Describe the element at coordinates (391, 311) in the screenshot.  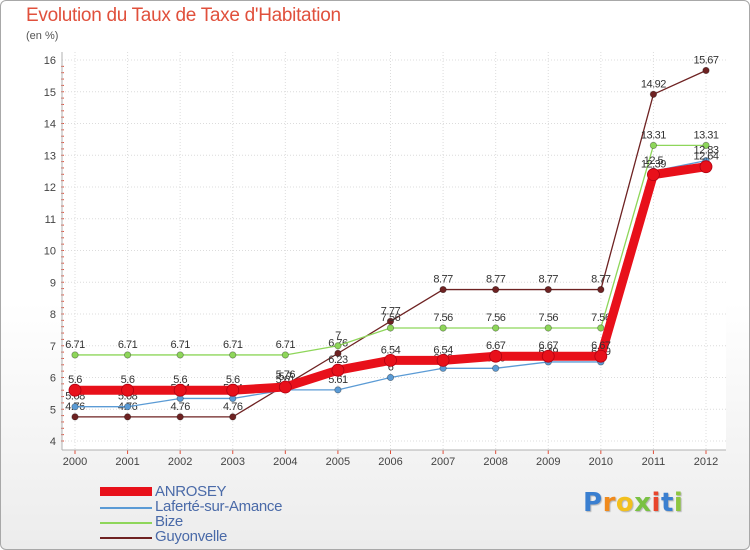
I see `data-label-guyonvelle: 7.77` at that location.